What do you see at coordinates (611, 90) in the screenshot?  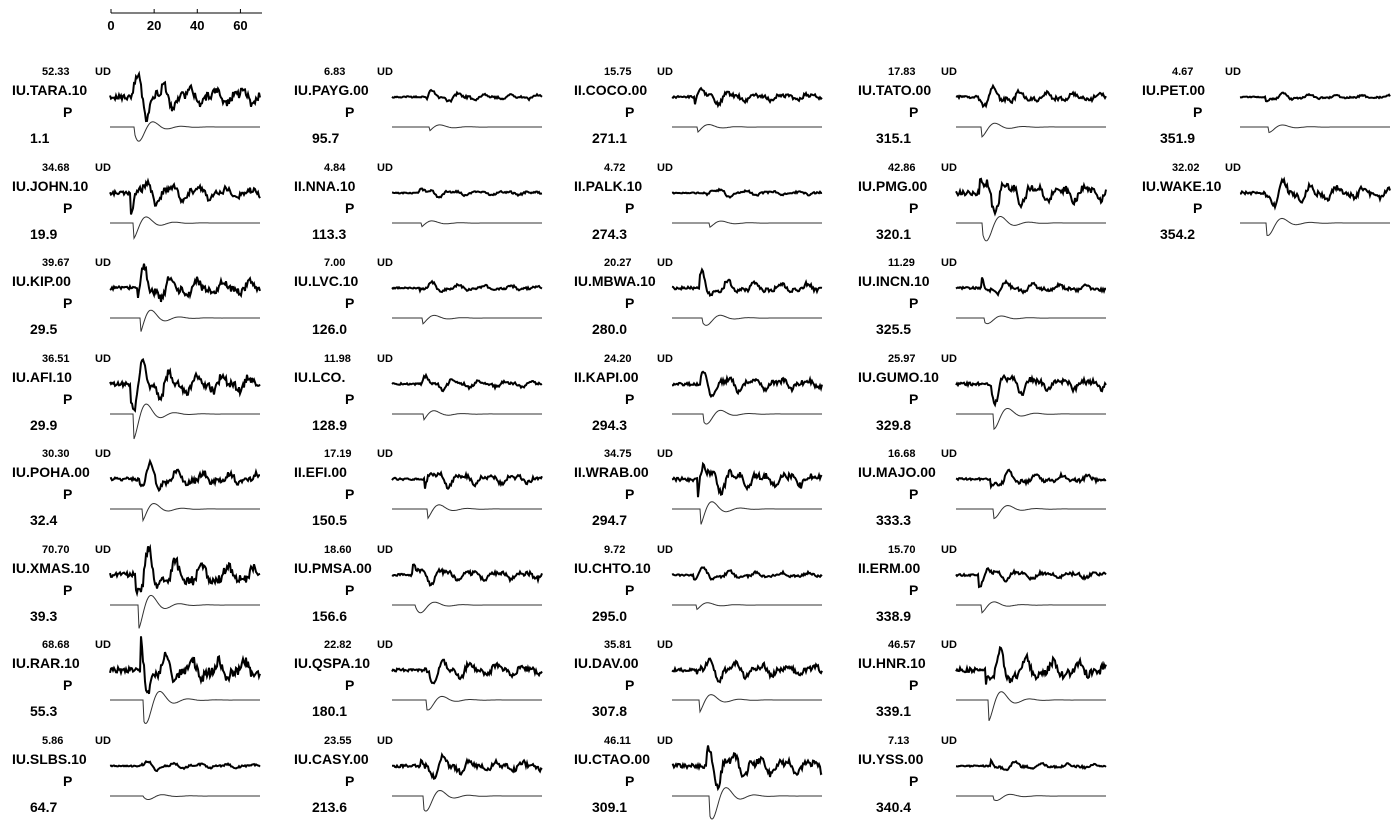 I see `station-label: II.COCO.00` at bounding box center [611, 90].